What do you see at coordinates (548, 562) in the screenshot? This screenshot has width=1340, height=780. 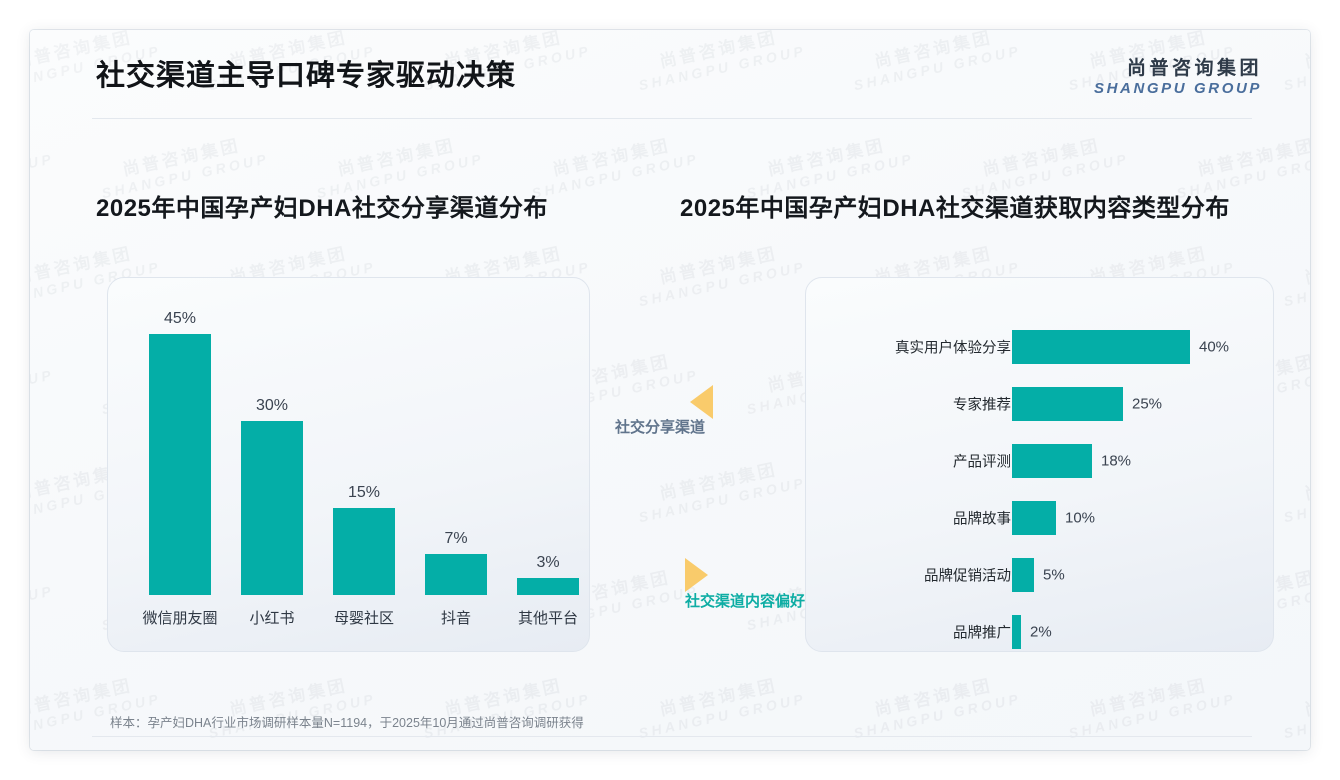 I see `column-value-label: 3%` at bounding box center [548, 562].